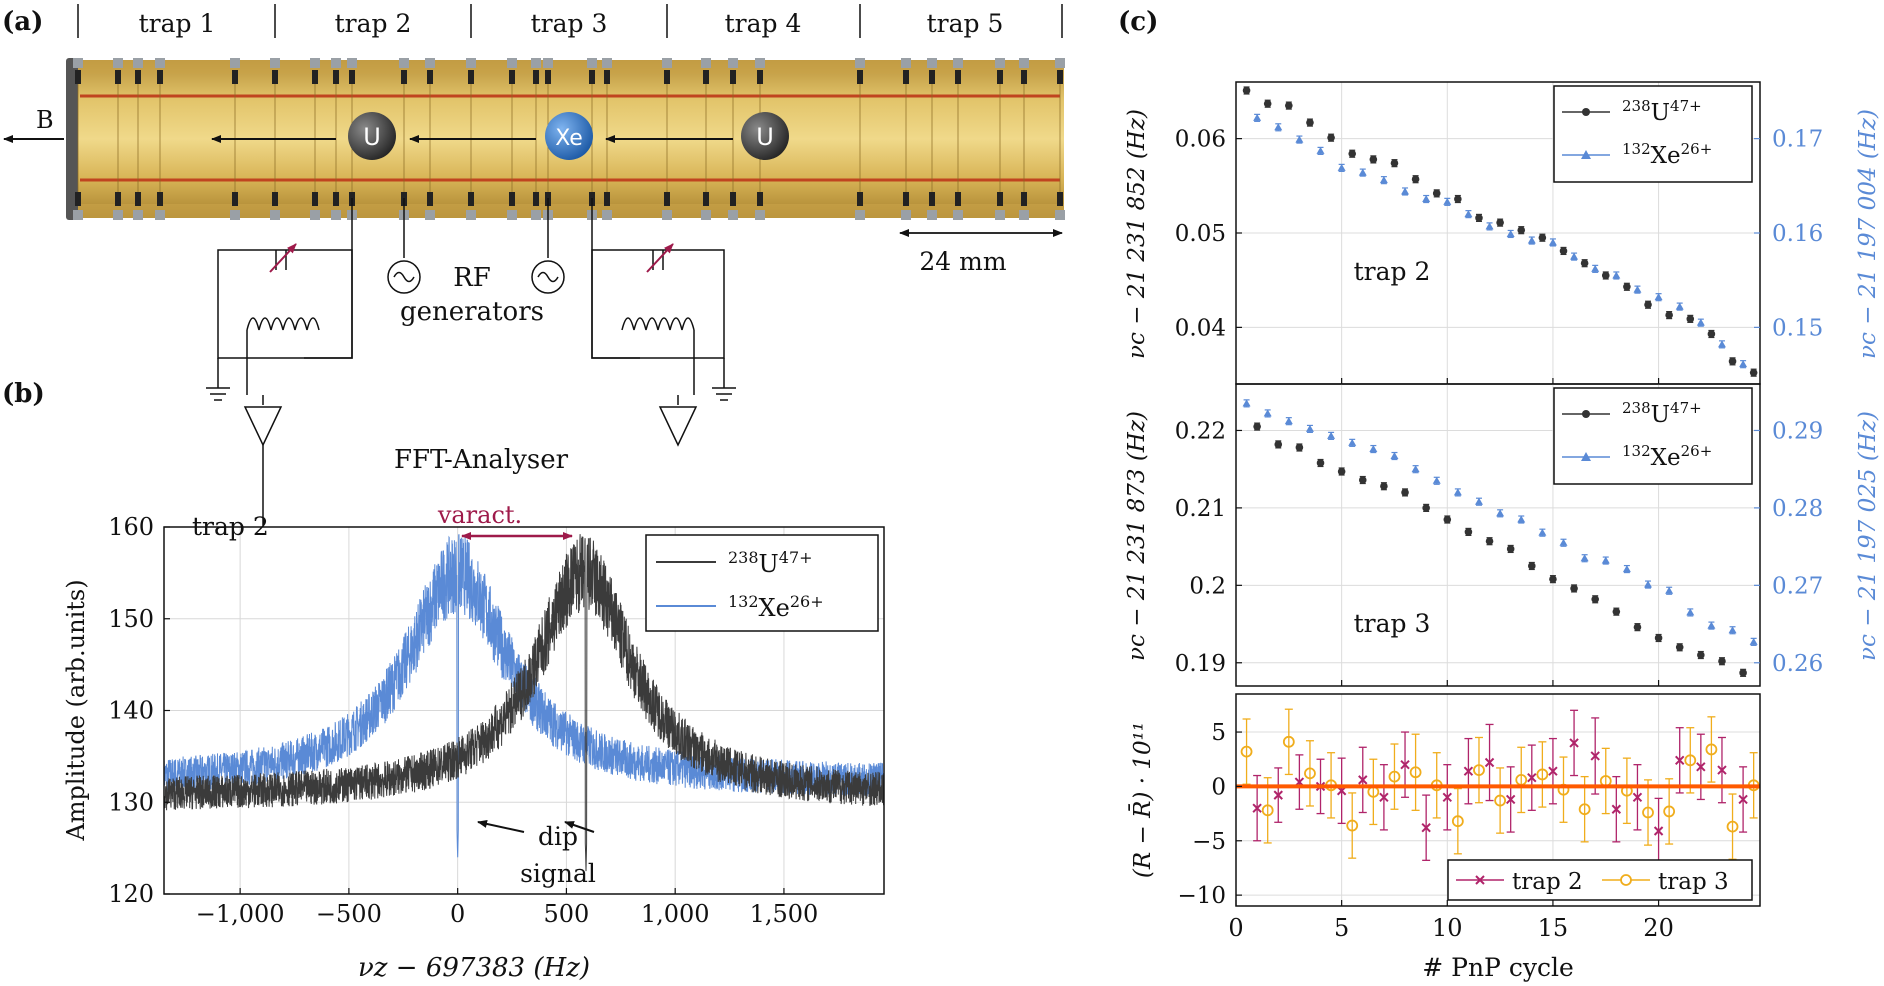 The image size is (1884, 986). I want to click on spectrum-y-tick-label: 160, so click(131, 527).